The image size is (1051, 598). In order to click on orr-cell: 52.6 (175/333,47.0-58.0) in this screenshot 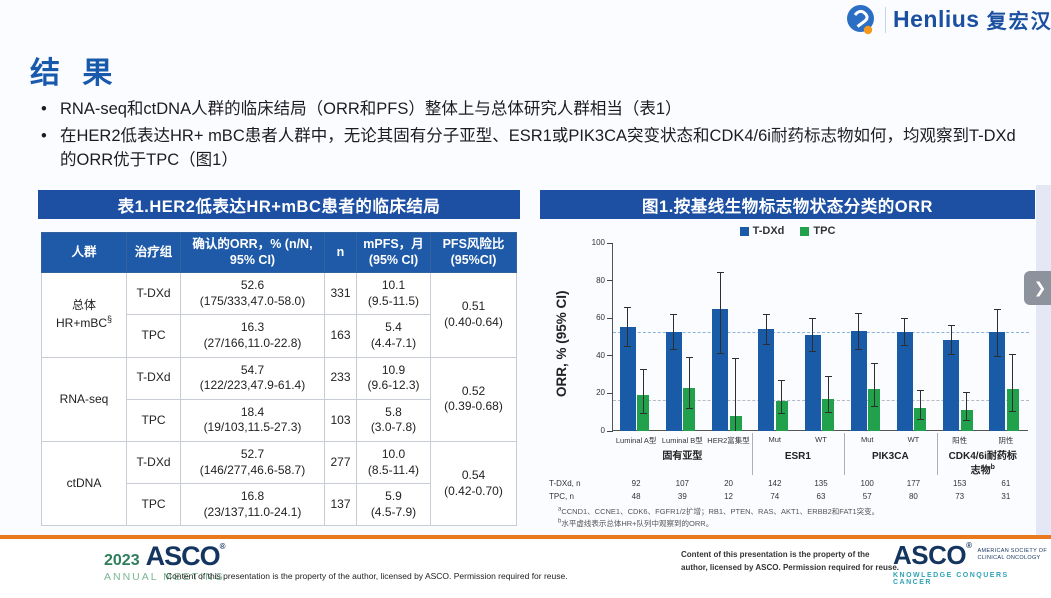, I will do `click(252, 294)`.